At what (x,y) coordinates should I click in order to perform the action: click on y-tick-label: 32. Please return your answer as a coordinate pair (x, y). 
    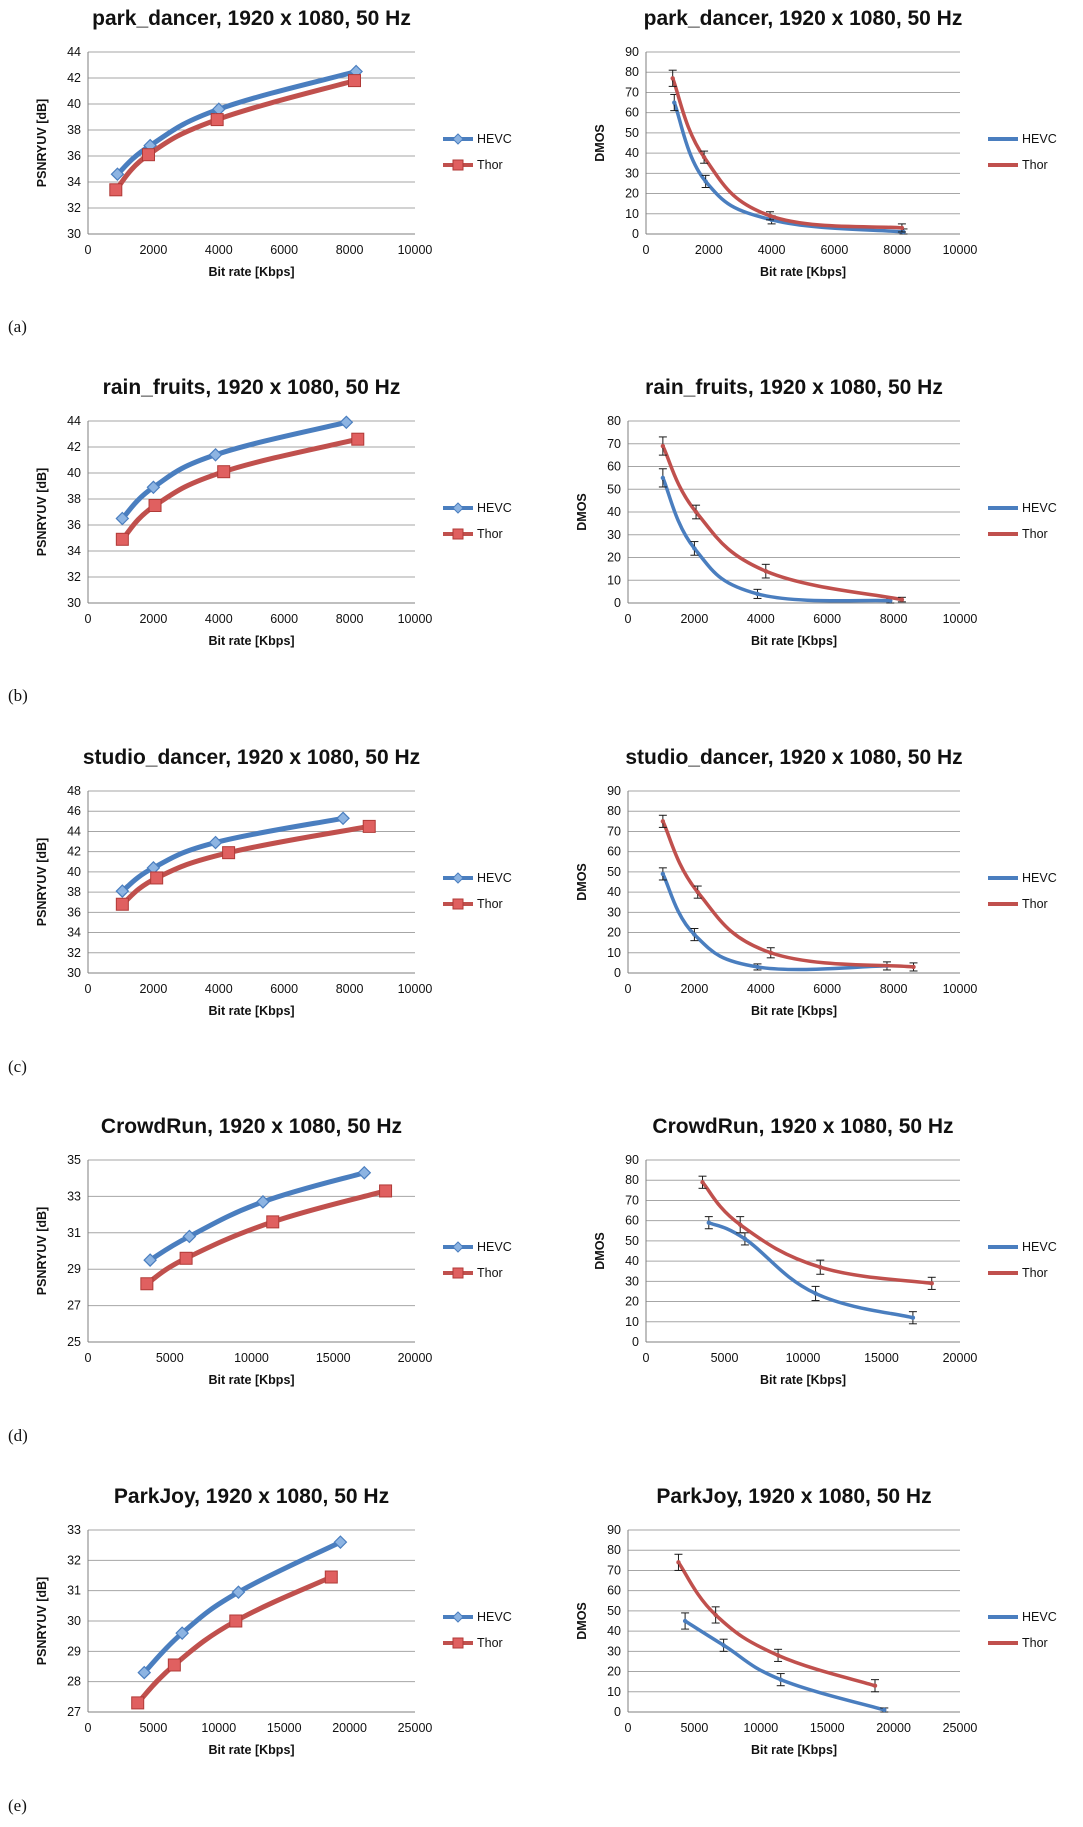
    Looking at the image, I should click on (74, 577).